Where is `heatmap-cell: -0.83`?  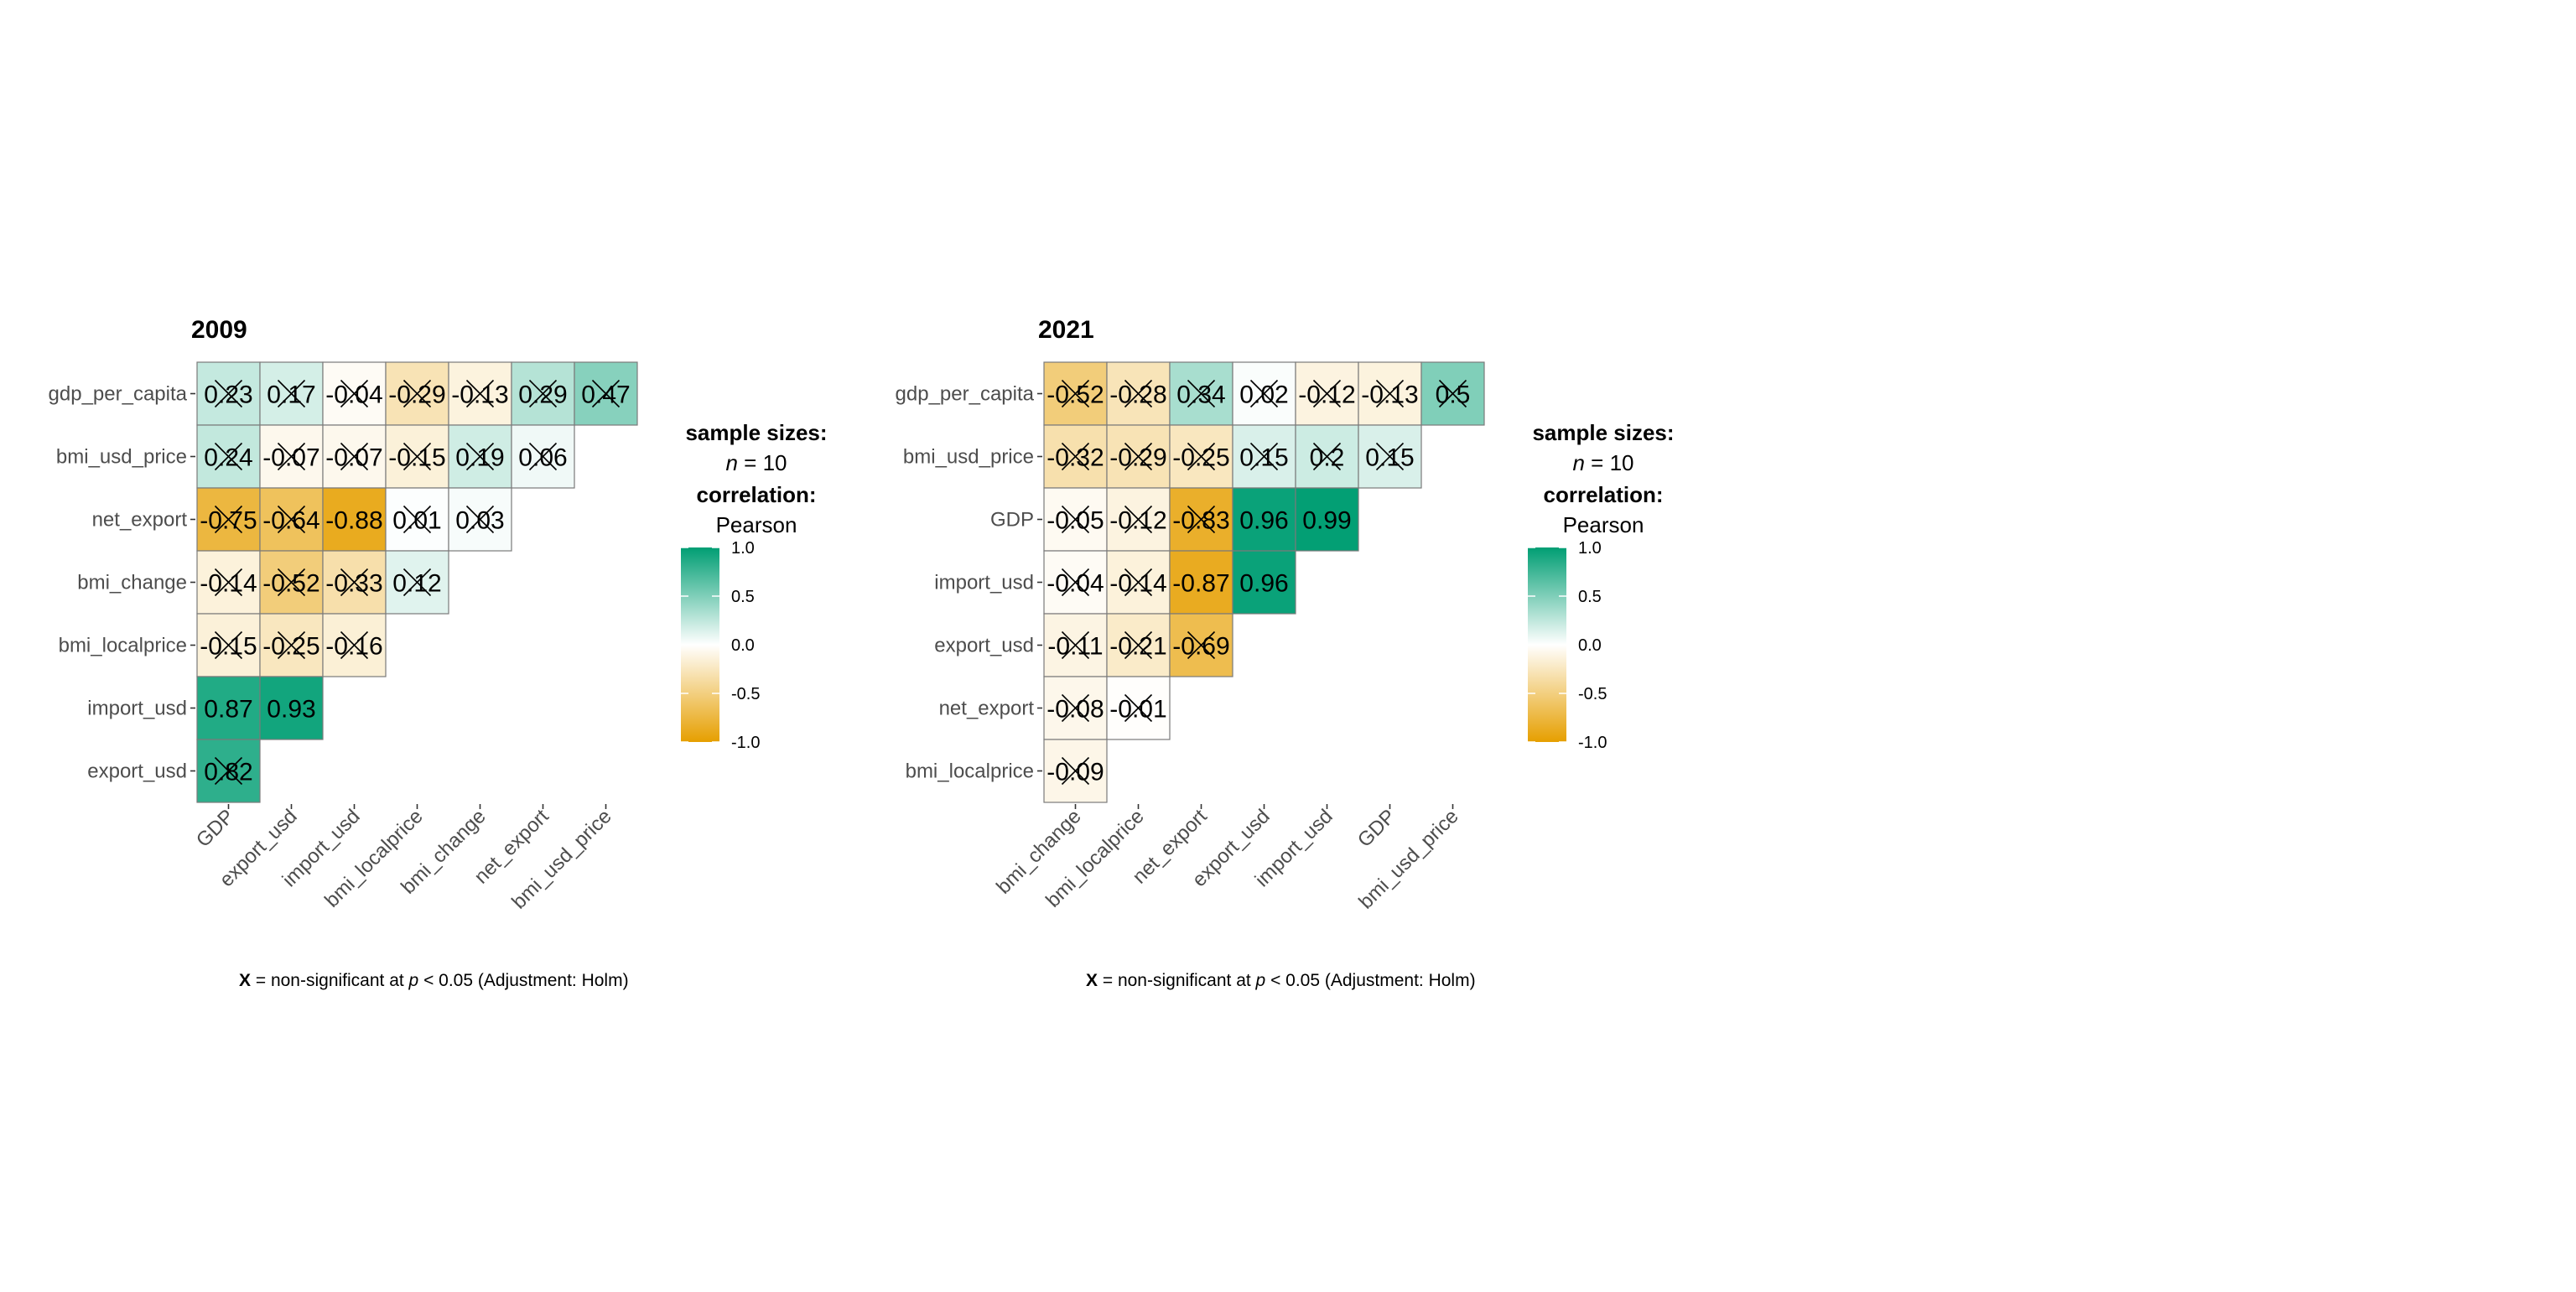
heatmap-cell: -0.83 is located at coordinates (1201, 519).